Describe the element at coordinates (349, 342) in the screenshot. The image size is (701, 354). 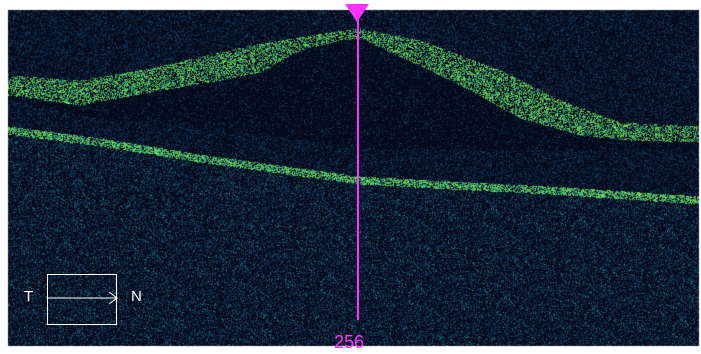
I see `scan-position-label: 256` at that location.